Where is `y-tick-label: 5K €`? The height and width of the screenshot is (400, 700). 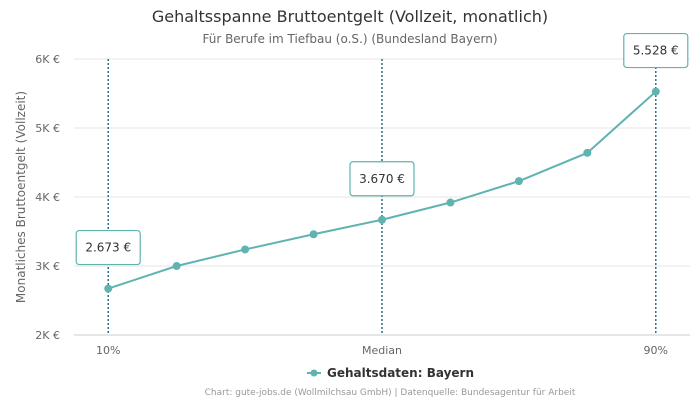 y-tick-label: 5K € is located at coordinates (47, 128).